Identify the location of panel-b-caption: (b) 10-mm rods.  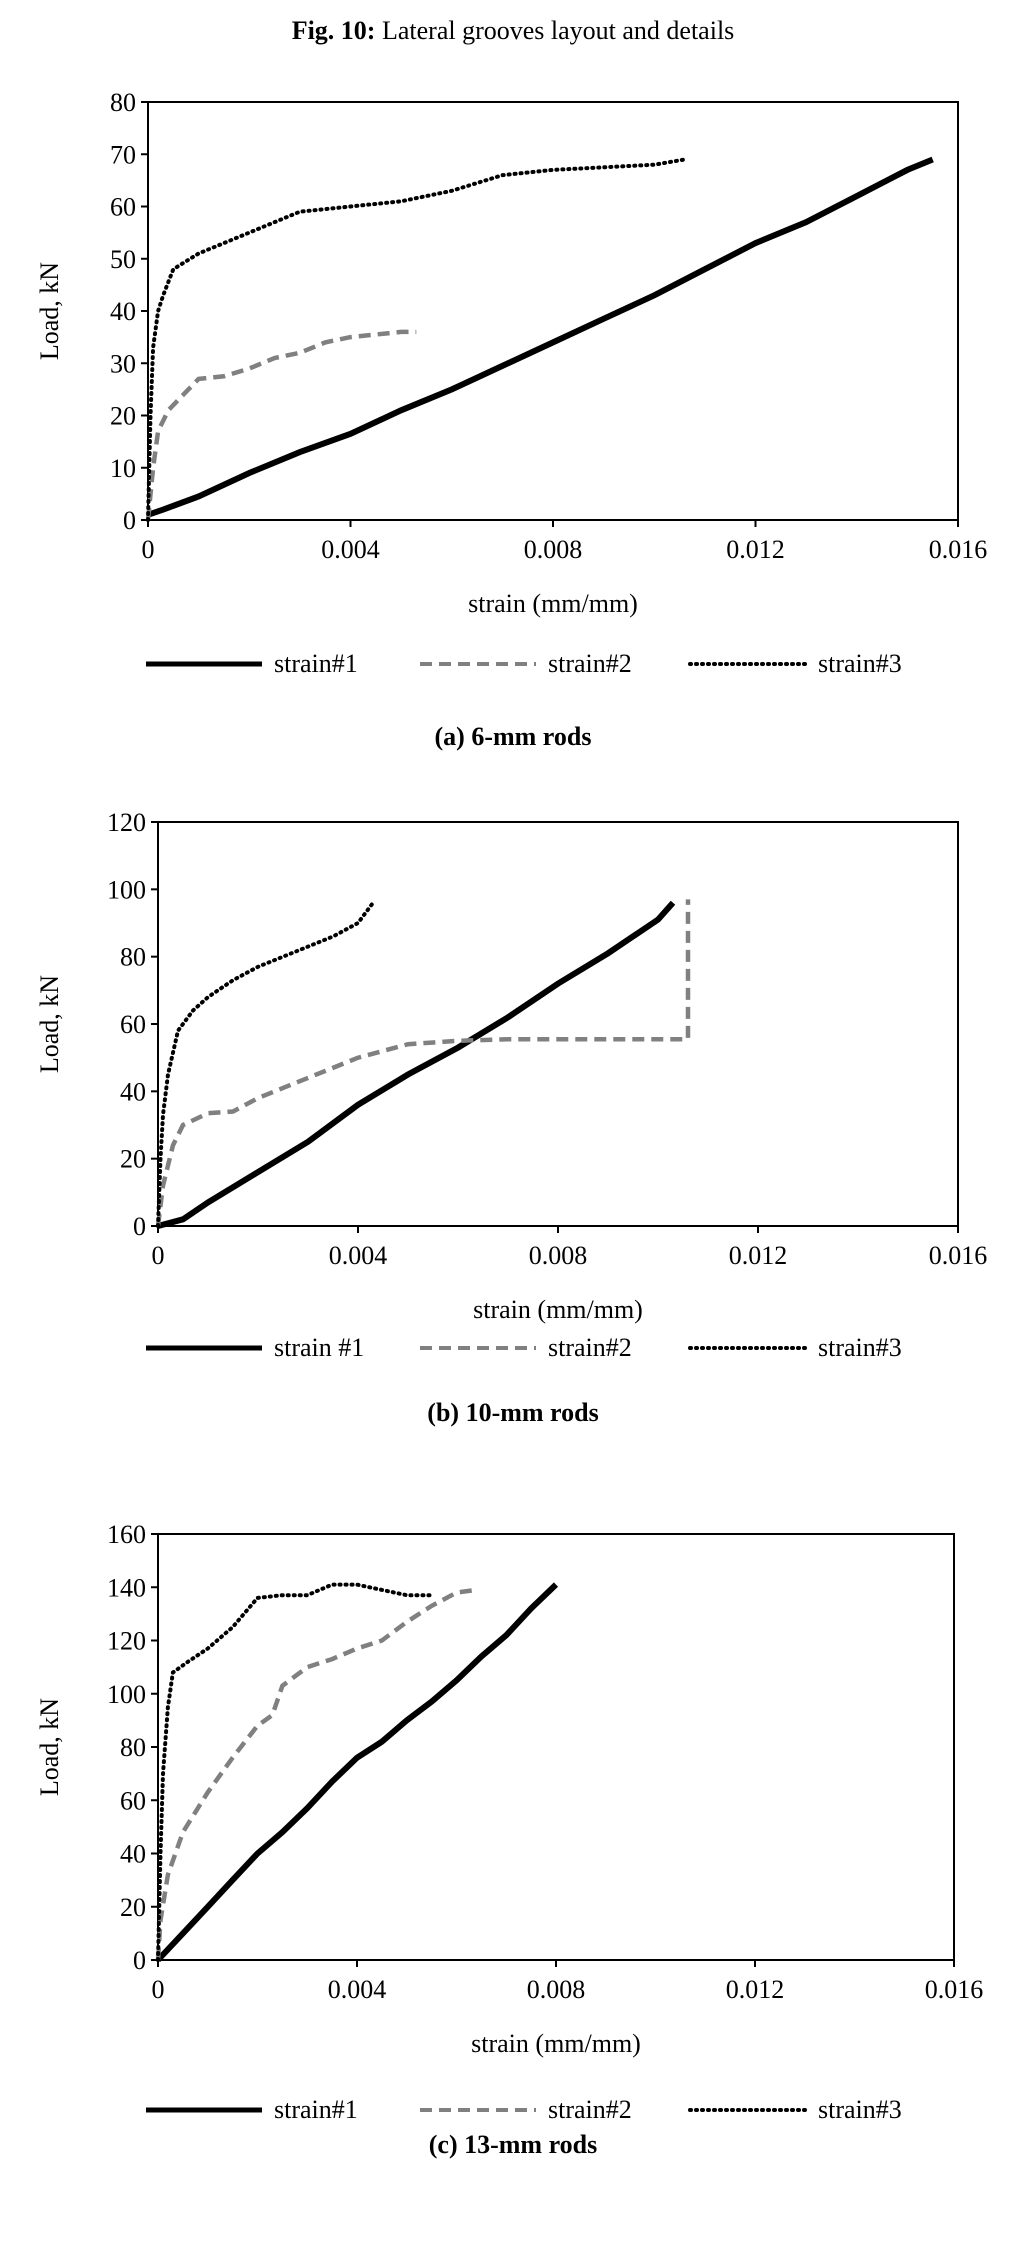
(513, 1412).